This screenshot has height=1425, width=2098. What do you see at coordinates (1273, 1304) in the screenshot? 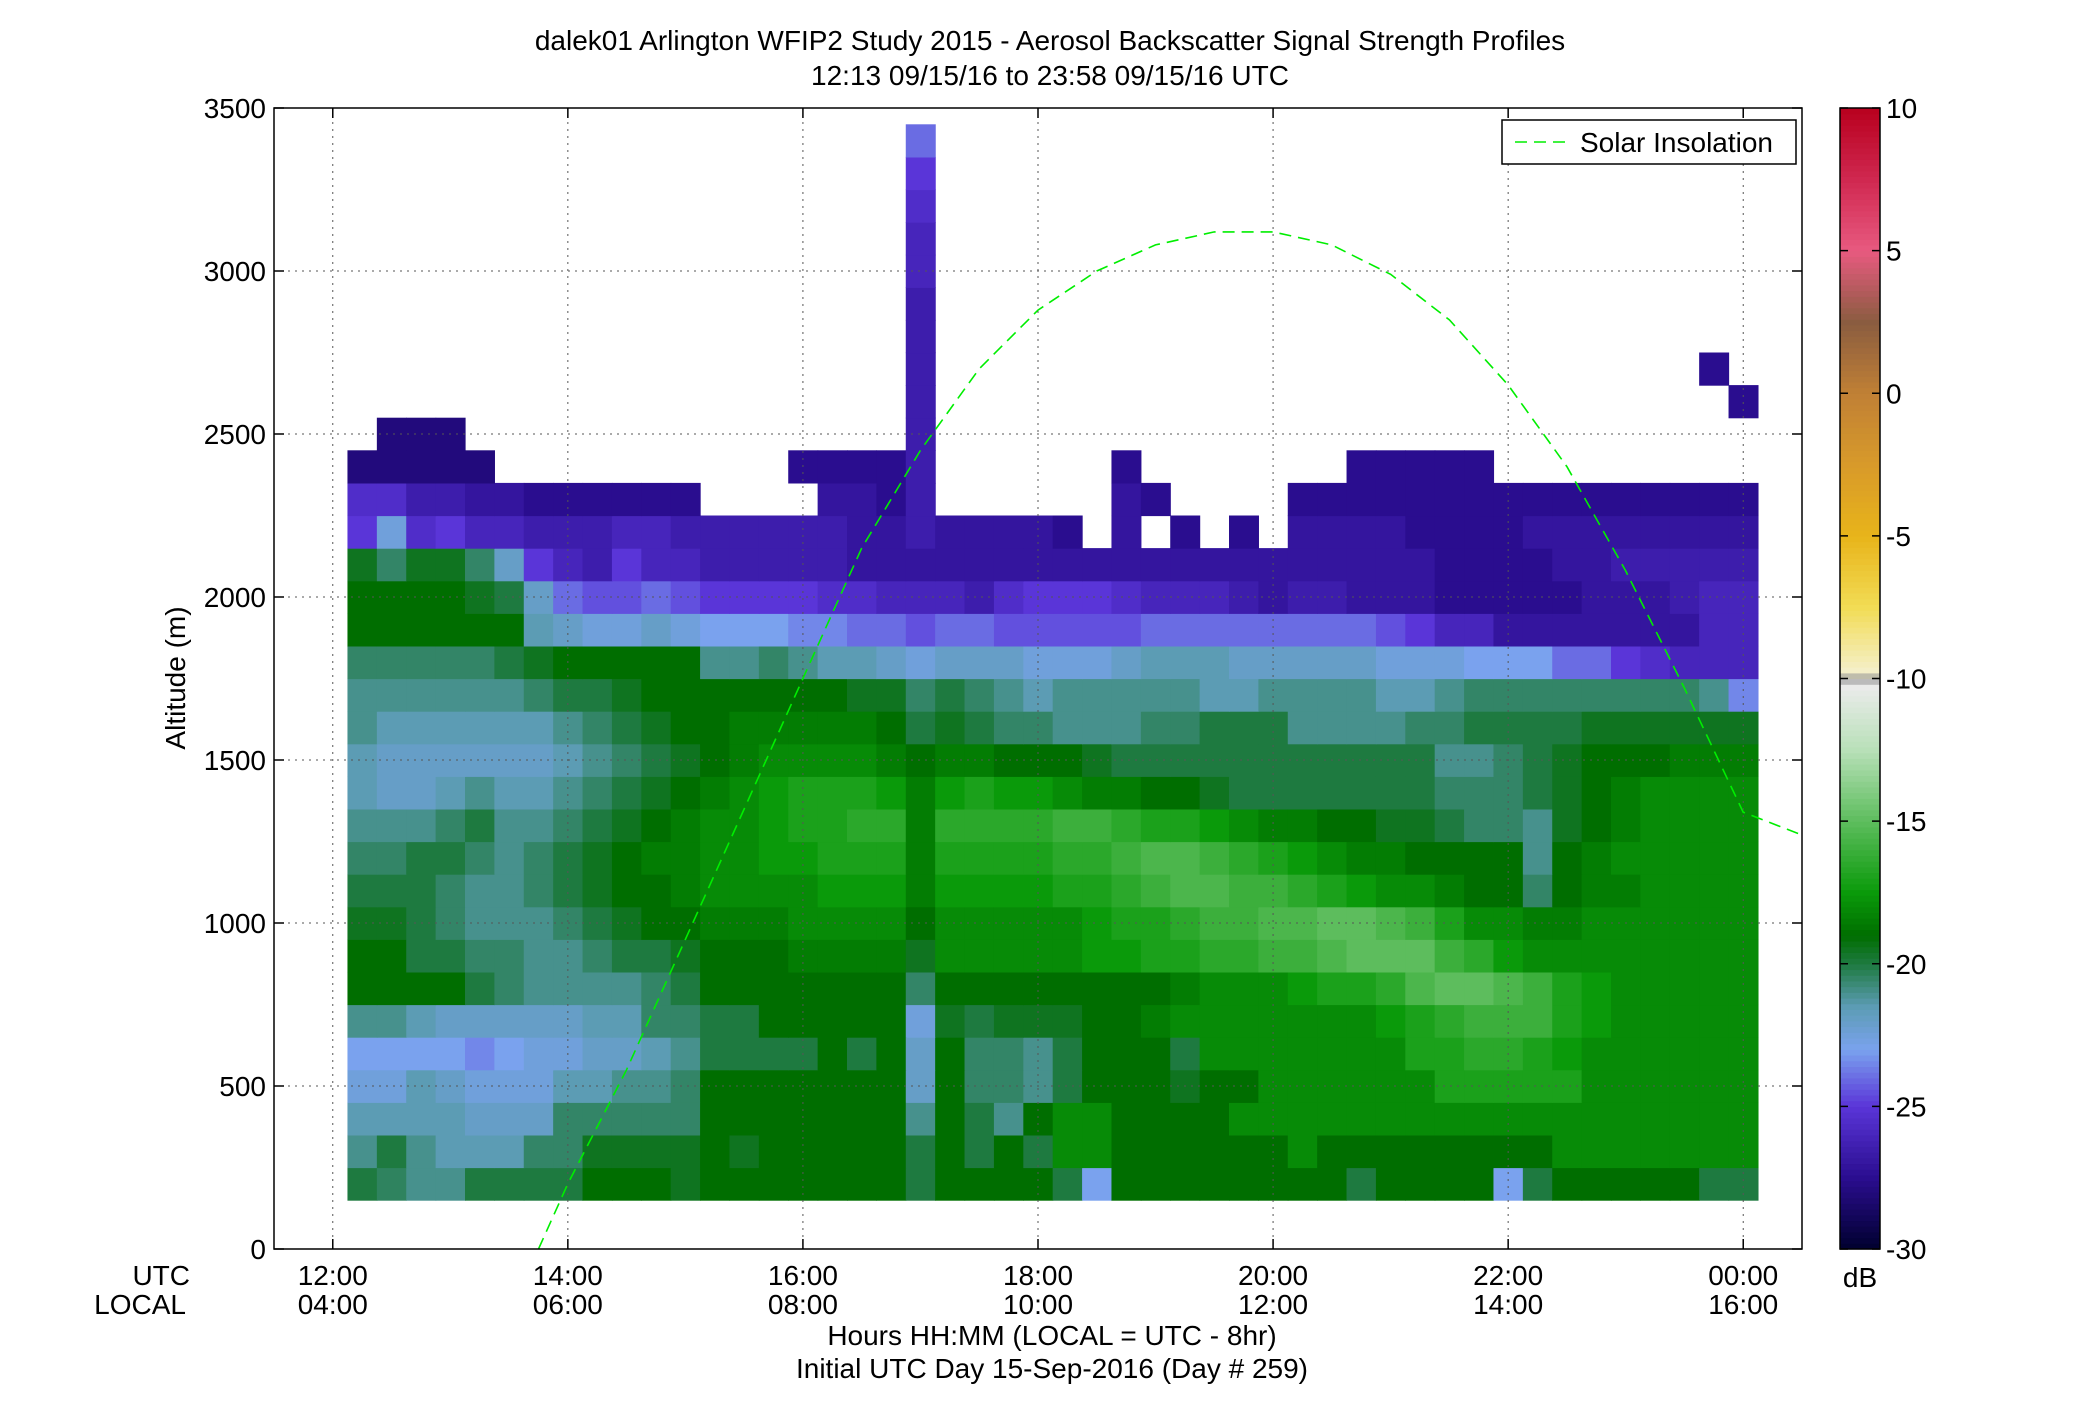
I see `x-tick-label-local: 12:00` at bounding box center [1273, 1304].